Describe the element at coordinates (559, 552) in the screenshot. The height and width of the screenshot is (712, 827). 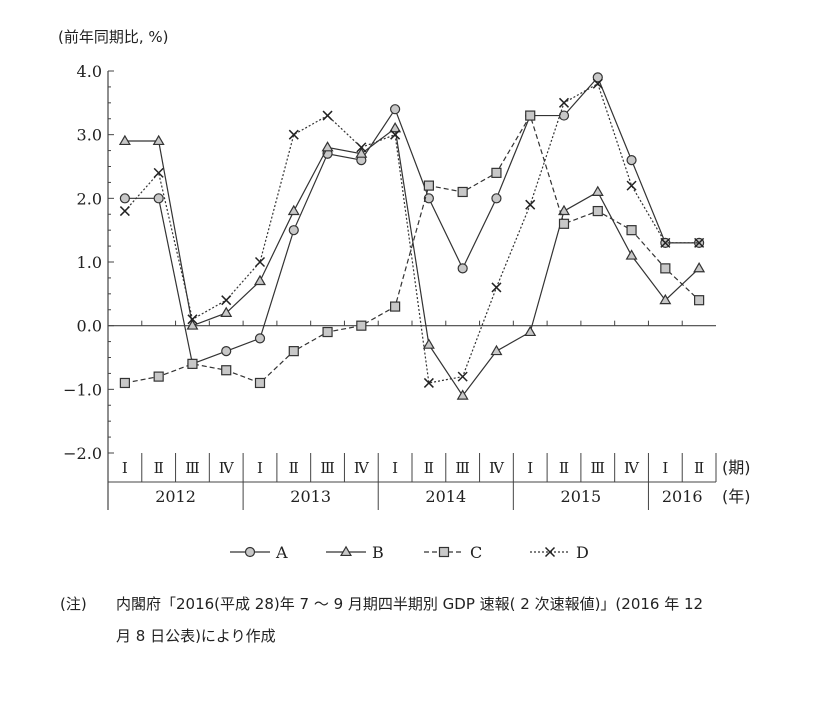
I see `legend-item-D: D` at that location.